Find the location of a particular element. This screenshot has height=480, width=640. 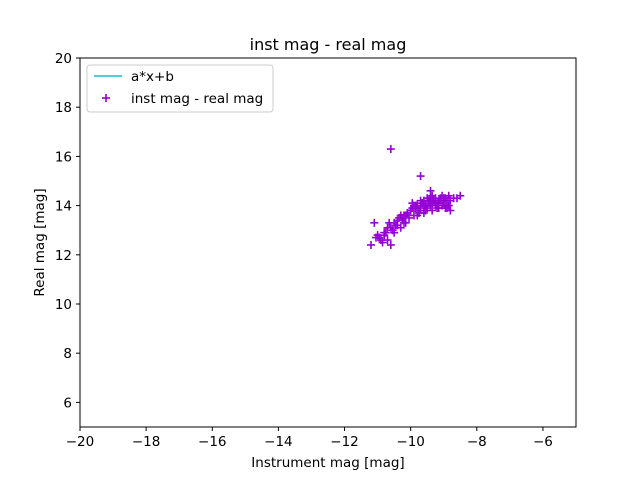

y-tick-label: 20 is located at coordinates (63, 59).